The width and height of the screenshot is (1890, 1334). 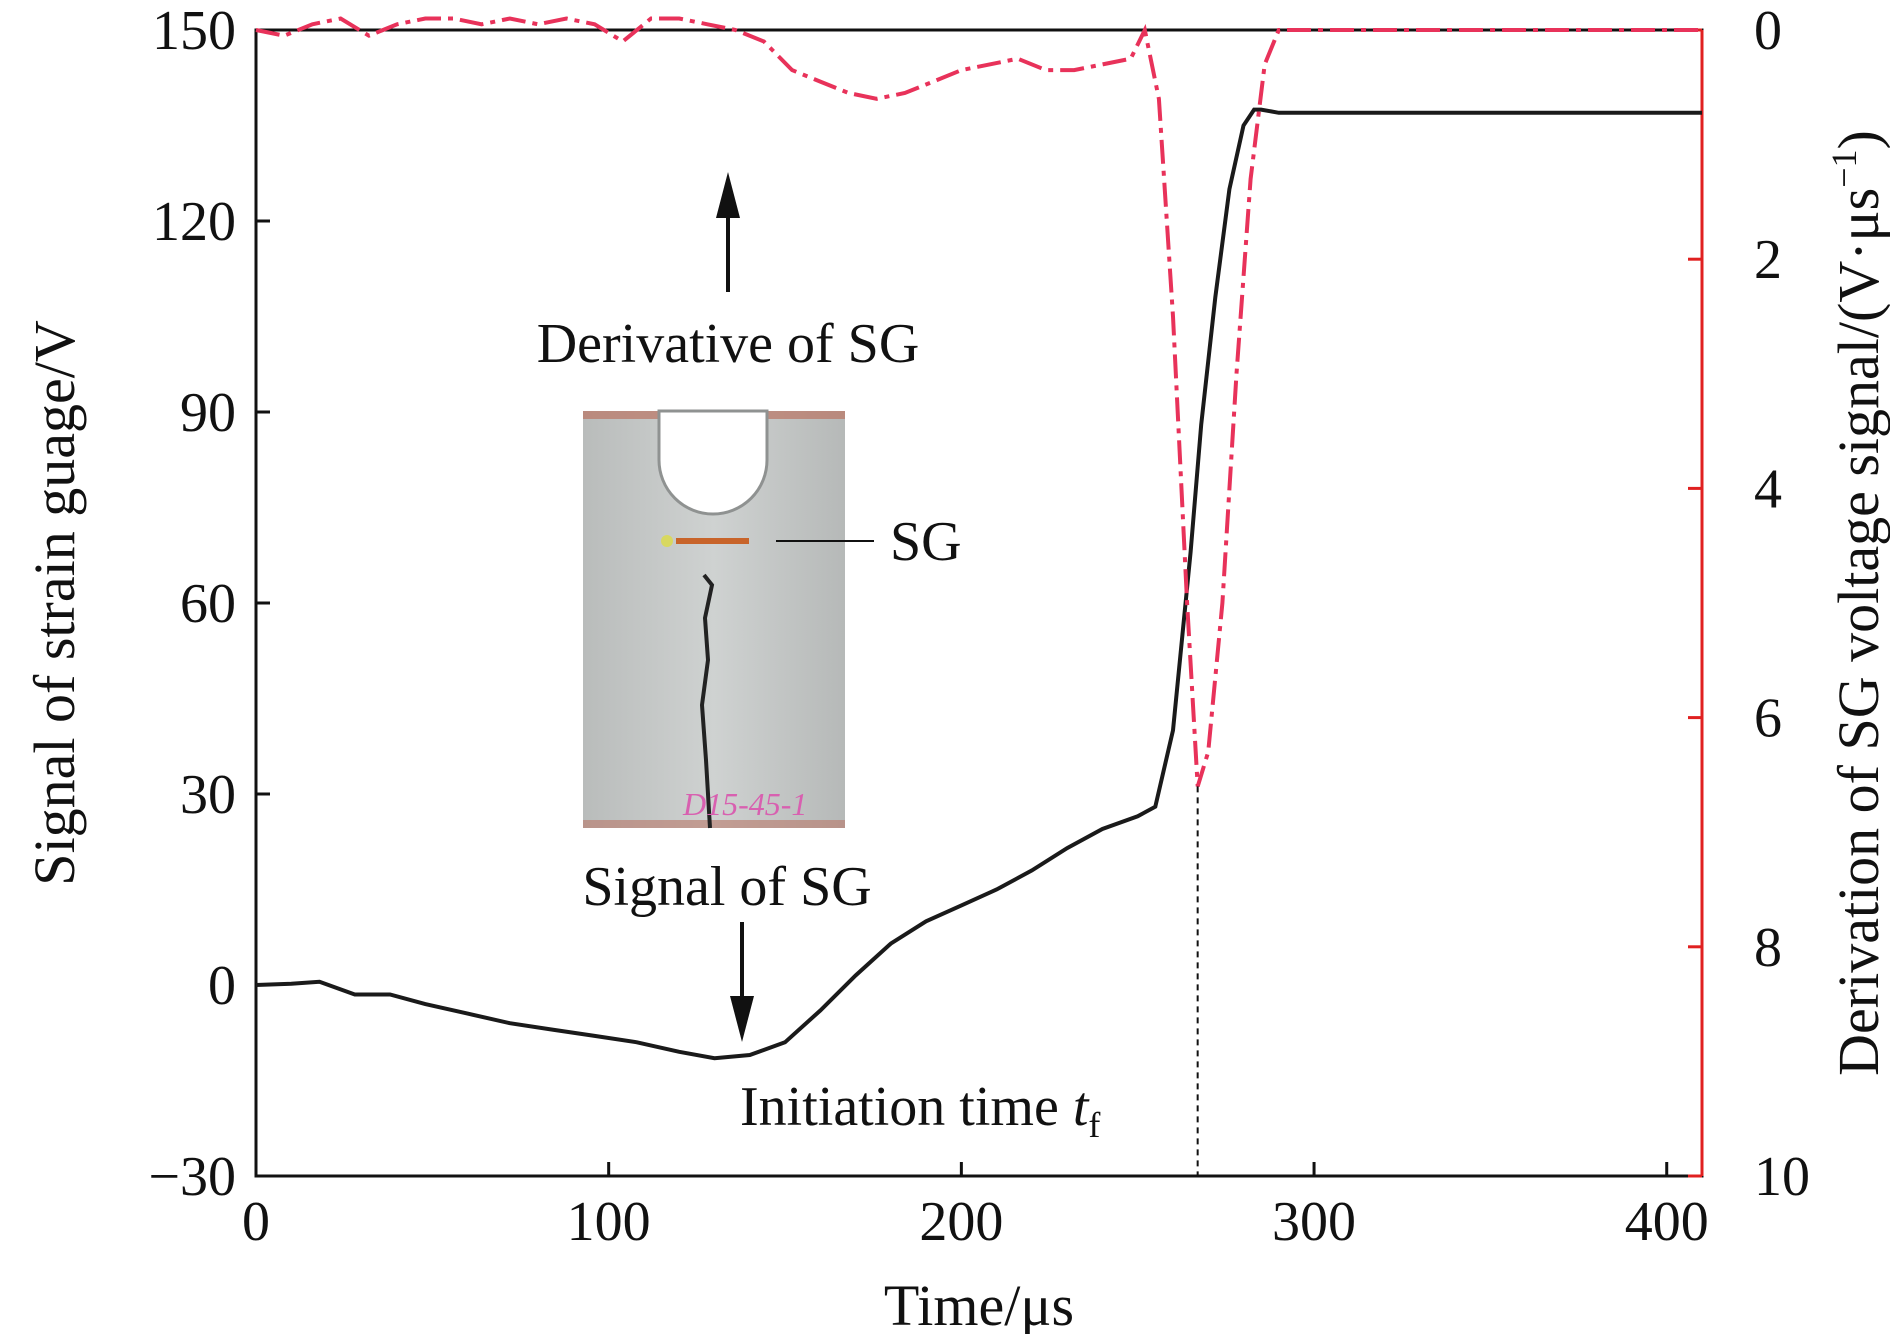 What do you see at coordinates (1844, 168) in the screenshot?
I see `y-right-axis-label-sup: −1` at bounding box center [1844, 168].